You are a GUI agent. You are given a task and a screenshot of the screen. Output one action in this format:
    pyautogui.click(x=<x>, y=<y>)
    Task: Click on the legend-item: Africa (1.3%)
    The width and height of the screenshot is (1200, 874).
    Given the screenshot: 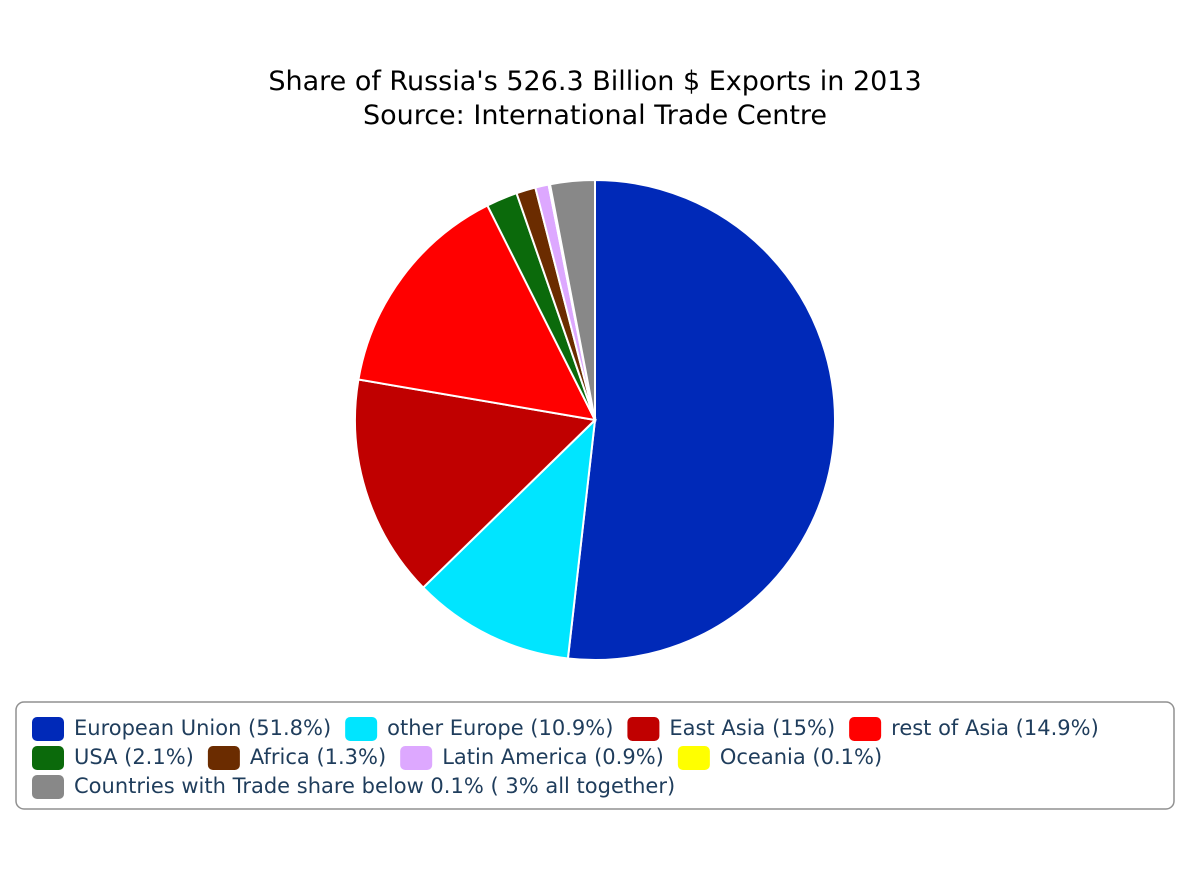 What is the action you would take?
    pyautogui.click(x=296, y=757)
    